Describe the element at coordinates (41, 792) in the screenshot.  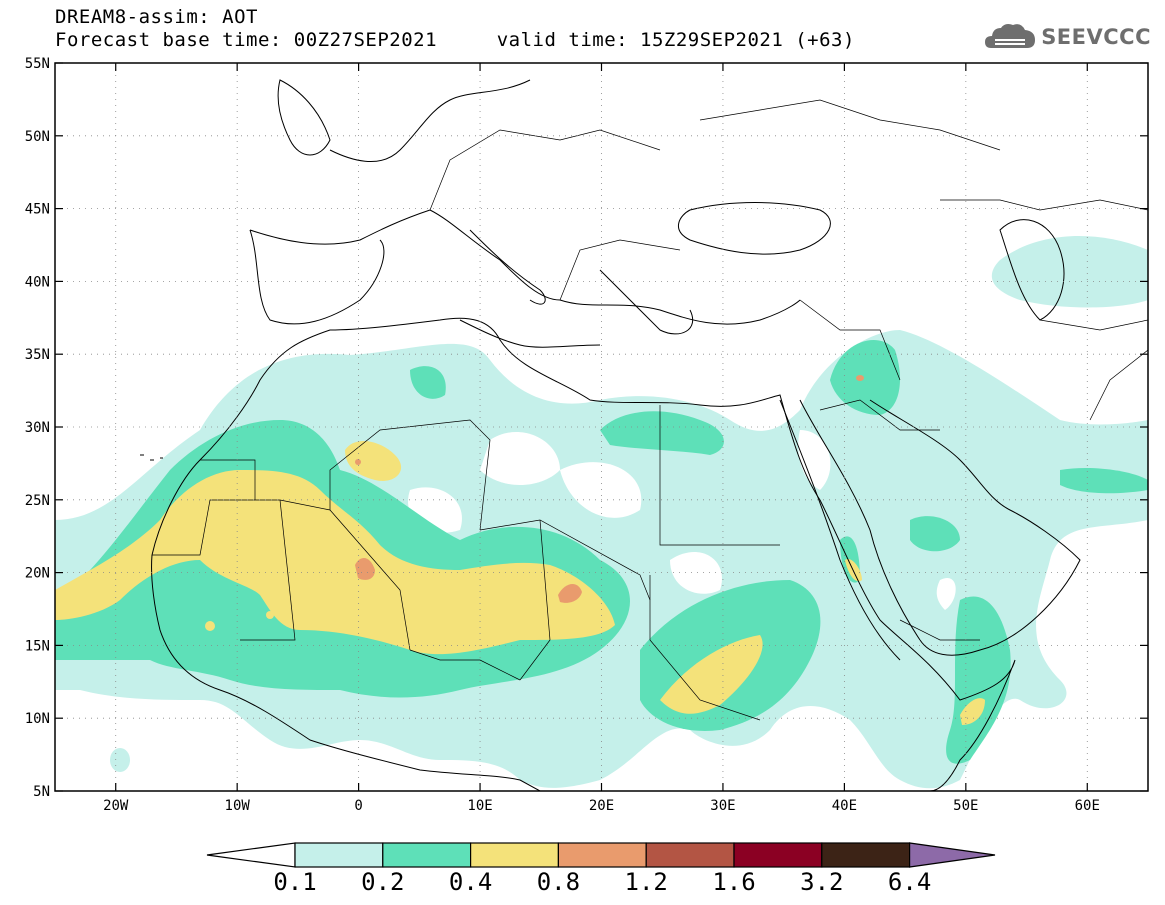
I see `lat-label: 5N` at that location.